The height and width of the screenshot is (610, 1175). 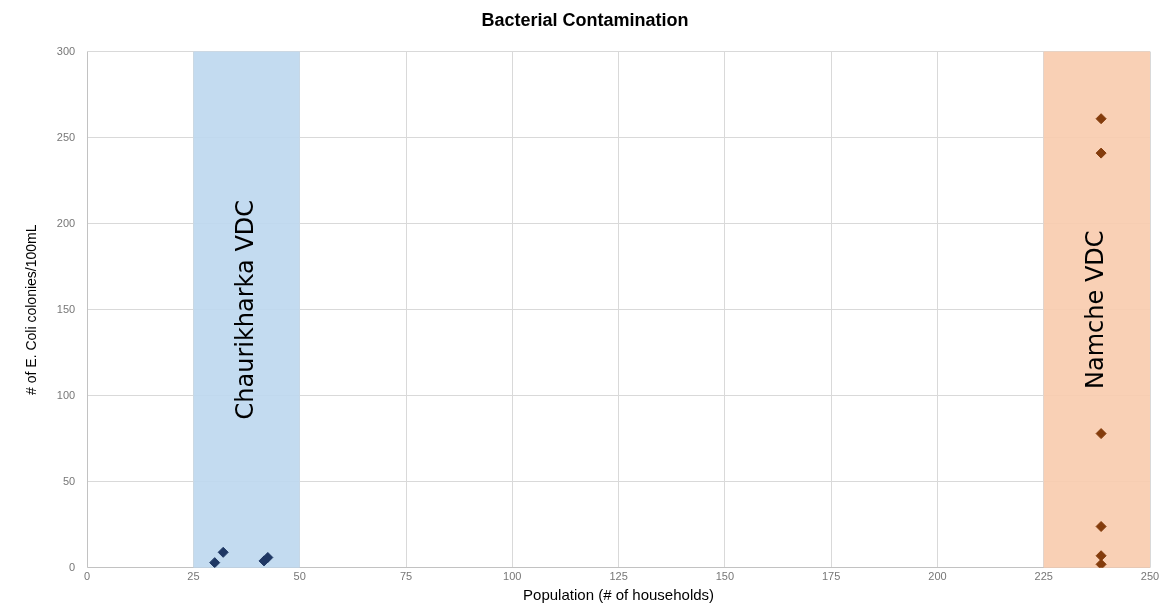 What do you see at coordinates (66, 222) in the screenshot?
I see `y-tick-label: 200` at bounding box center [66, 222].